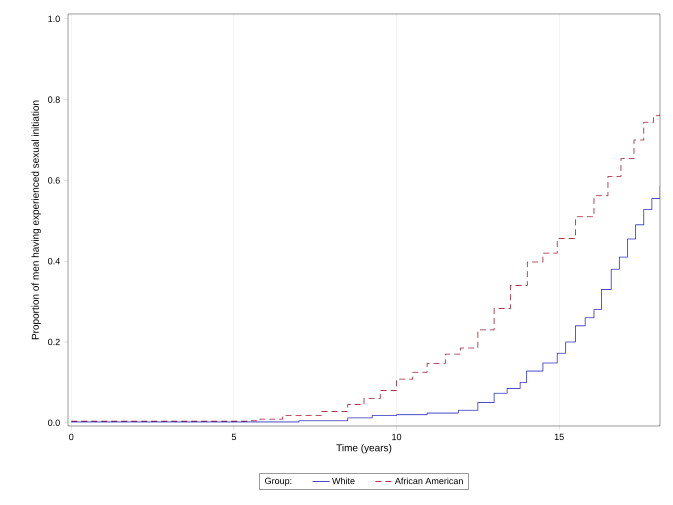 This screenshot has width=673, height=505. Describe the element at coordinates (54, 423) in the screenshot. I see `y-tick-label: 0.0` at that location.